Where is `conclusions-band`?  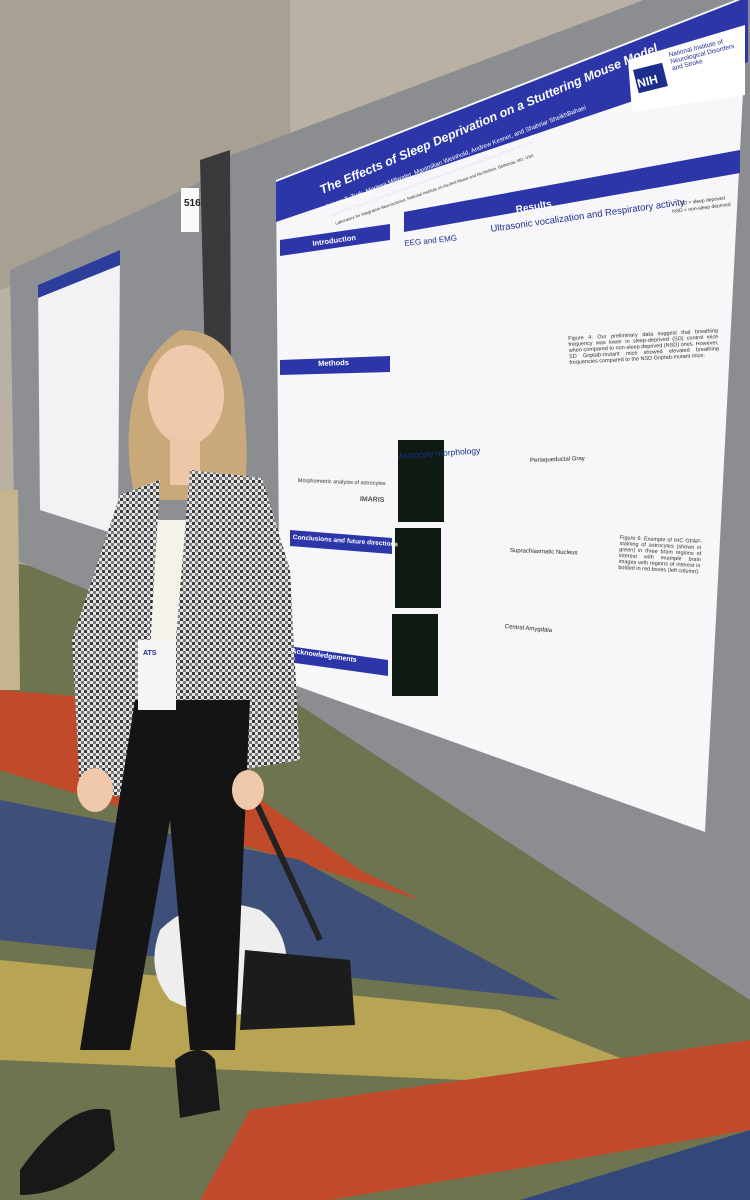
conclusions-band is located at coordinates (341, 542).